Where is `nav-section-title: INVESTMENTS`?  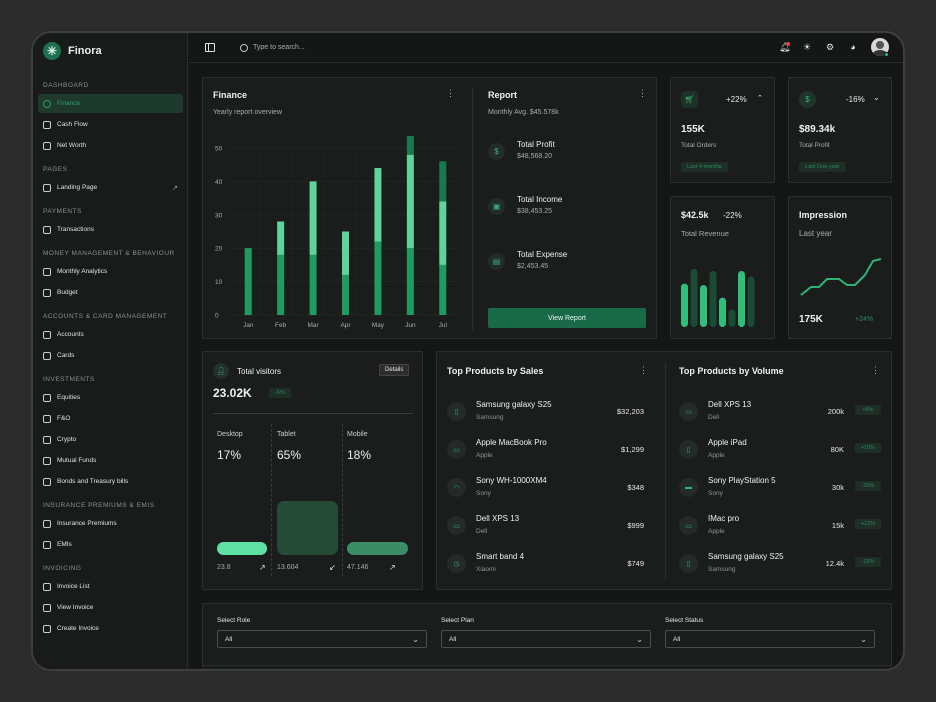
nav-section-title: INVESTMENTS is located at coordinates (69, 379).